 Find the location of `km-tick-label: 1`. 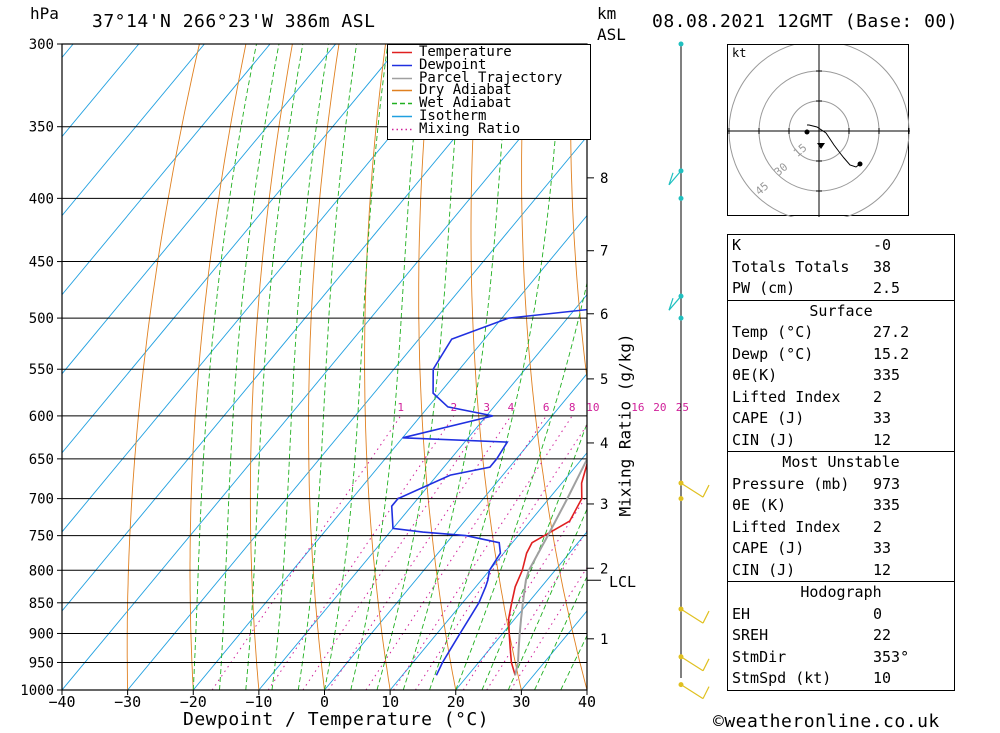

km-tick-label: 1 is located at coordinates (604, 640).